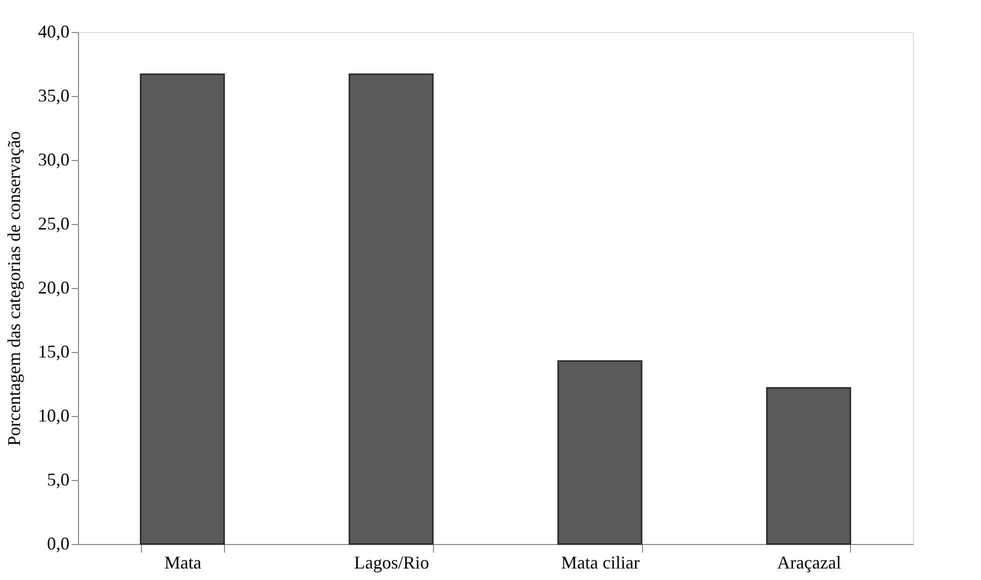 This screenshot has width=981, height=580. What do you see at coordinates (54, 160) in the screenshot?
I see `y-tick-label: 30,0` at bounding box center [54, 160].